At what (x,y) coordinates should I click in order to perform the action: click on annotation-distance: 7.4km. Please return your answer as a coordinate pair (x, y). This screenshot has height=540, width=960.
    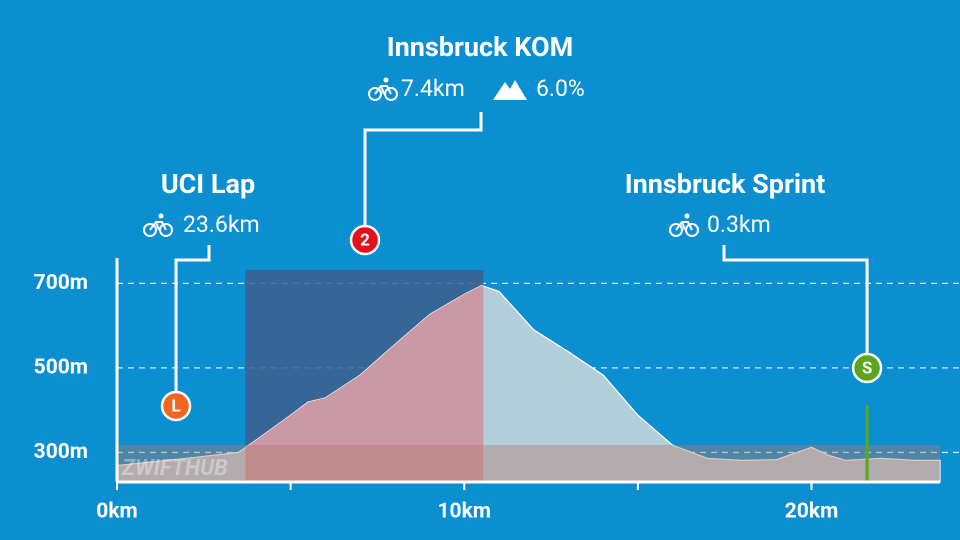
    Looking at the image, I should click on (433, 88).